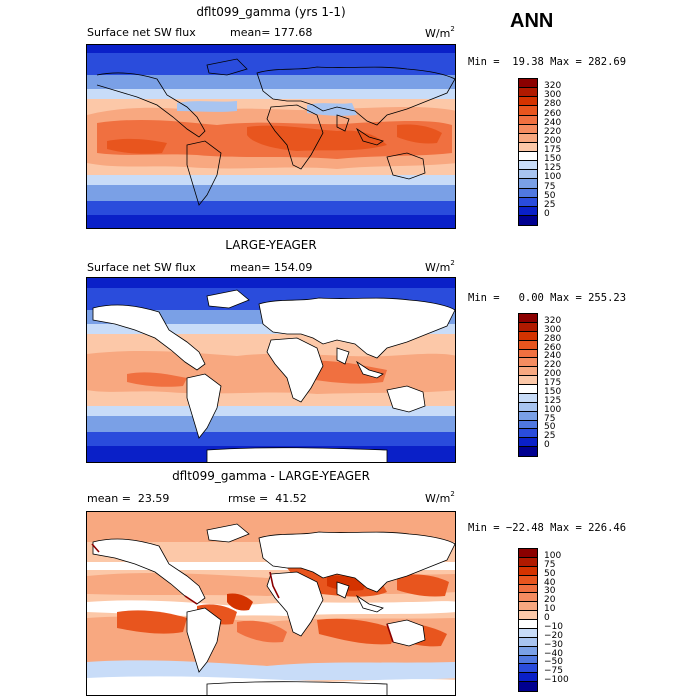 The width and height of the screenshot is (700, 700). Describe the element at coordinates (532, 21) in the screenshot. I see `season-label: ANN` at that location.